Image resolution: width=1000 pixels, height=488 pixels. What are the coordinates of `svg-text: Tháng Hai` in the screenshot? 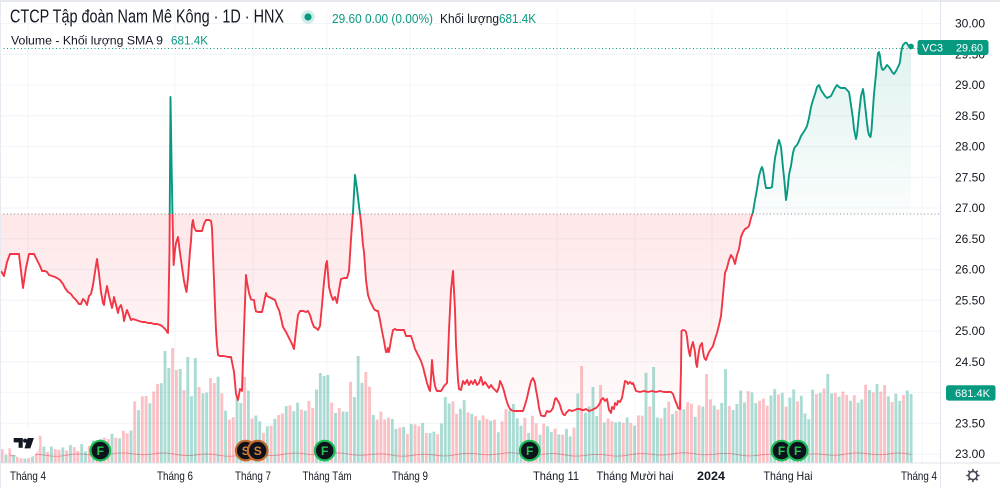 It's located at (788, 476).